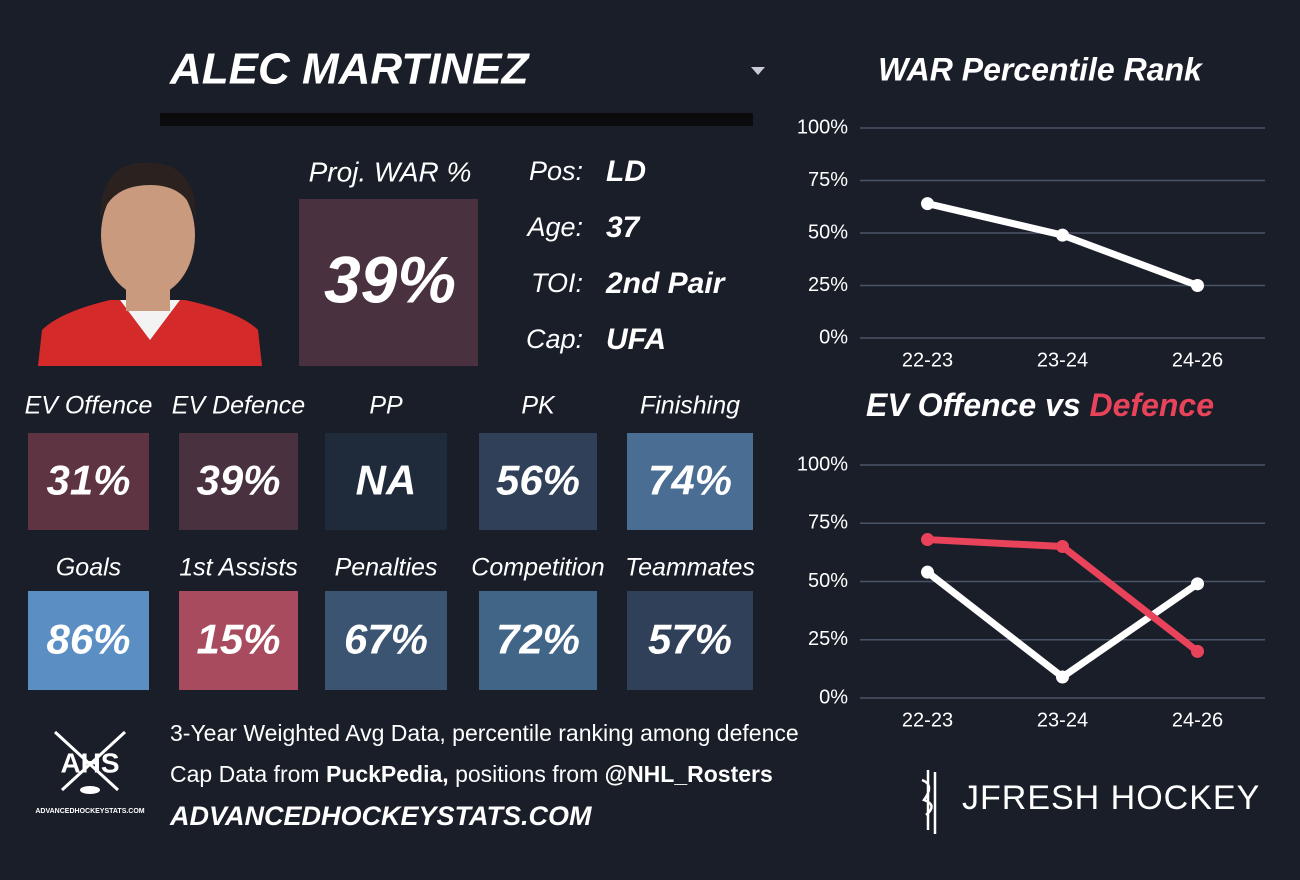  Describe the element at coordinates (390, 279) in the screenshot. I see `proj-war-value: 39%` at that location.